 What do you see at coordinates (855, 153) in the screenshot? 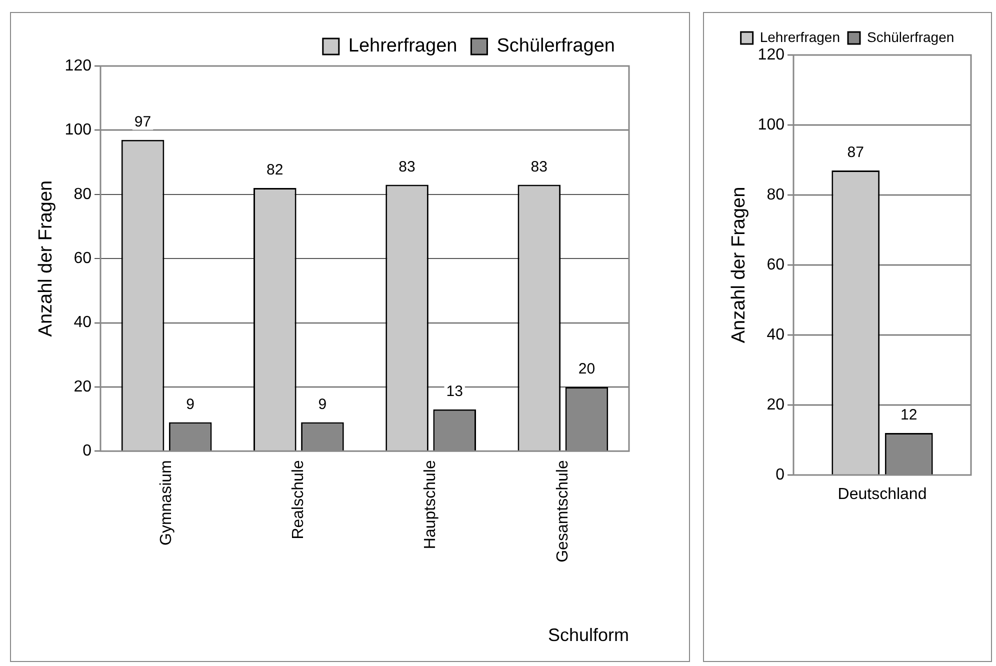
I see `data-label: 87` at bounding box center [855, 153].